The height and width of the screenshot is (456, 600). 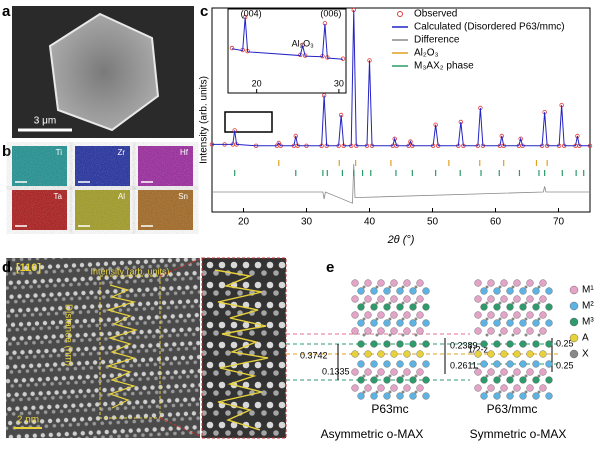 I want to click on legend-label: M¹, so click(x=588, y=290).